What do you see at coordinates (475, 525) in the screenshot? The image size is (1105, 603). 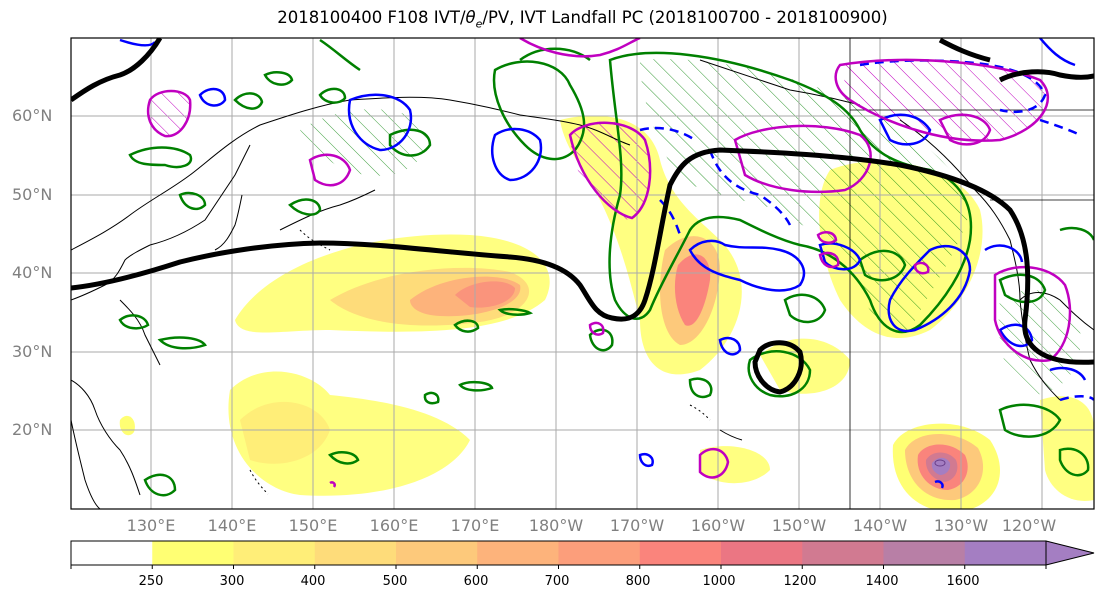 I see `lon-label-170e: 170°E` at bounding box center [475, 525].